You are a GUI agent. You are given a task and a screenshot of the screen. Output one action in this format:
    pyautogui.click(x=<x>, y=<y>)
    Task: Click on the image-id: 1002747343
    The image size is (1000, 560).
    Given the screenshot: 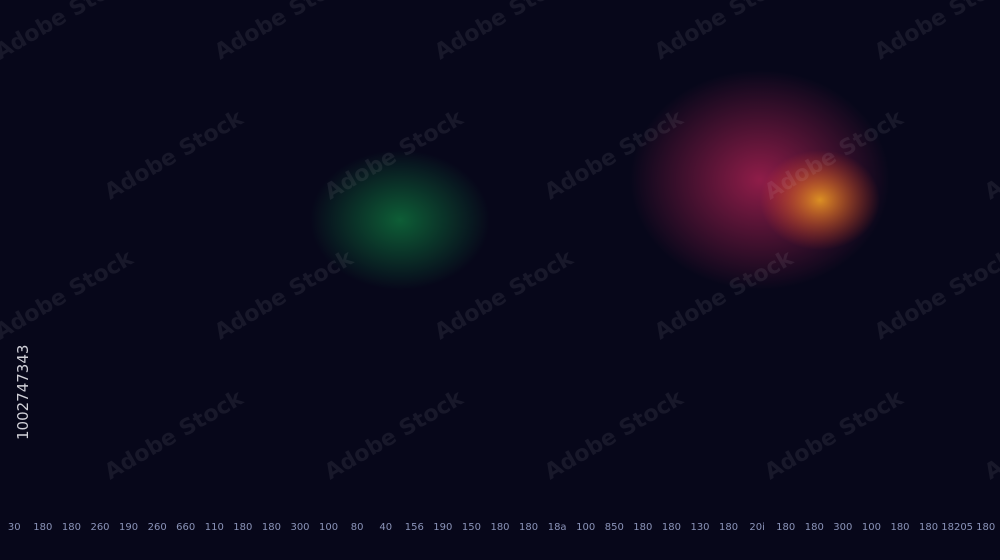 What is the action you would take?
    pyautogui.click(x=23, y=392)
    